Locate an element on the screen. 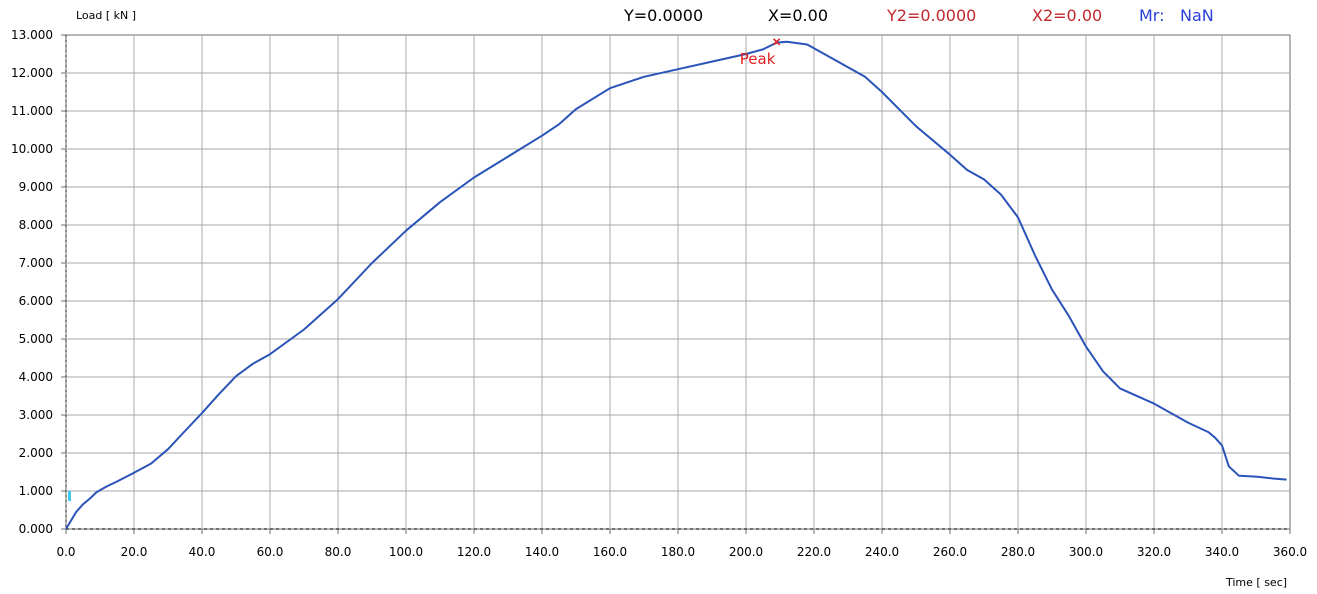  peak-marker is located at coordinates (777, 42).